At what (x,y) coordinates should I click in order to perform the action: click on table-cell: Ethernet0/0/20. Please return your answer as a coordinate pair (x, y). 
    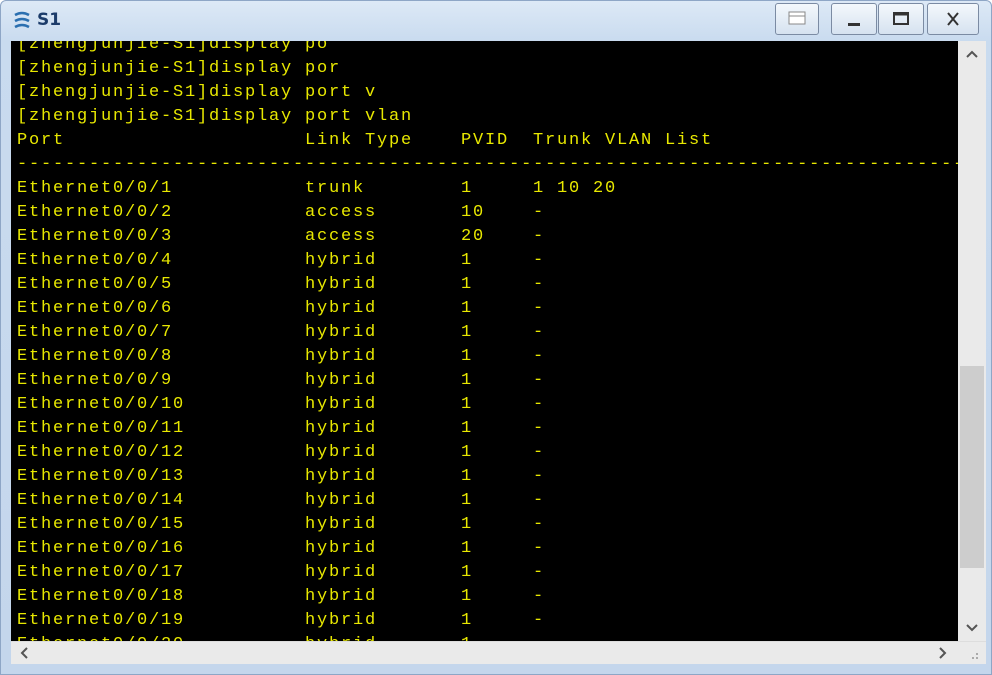
    Looking at the image, I should click on (101, 637).